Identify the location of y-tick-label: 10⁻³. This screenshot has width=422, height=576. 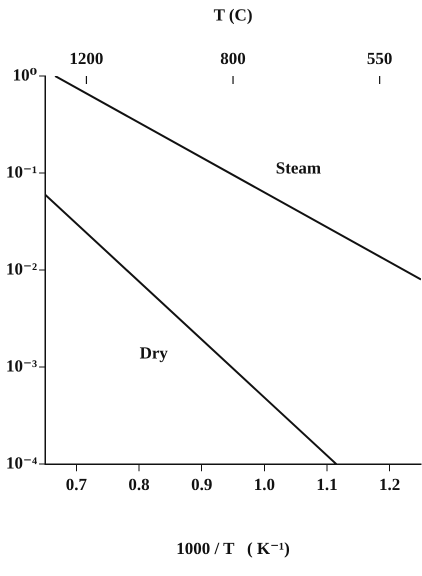
(22, 366).